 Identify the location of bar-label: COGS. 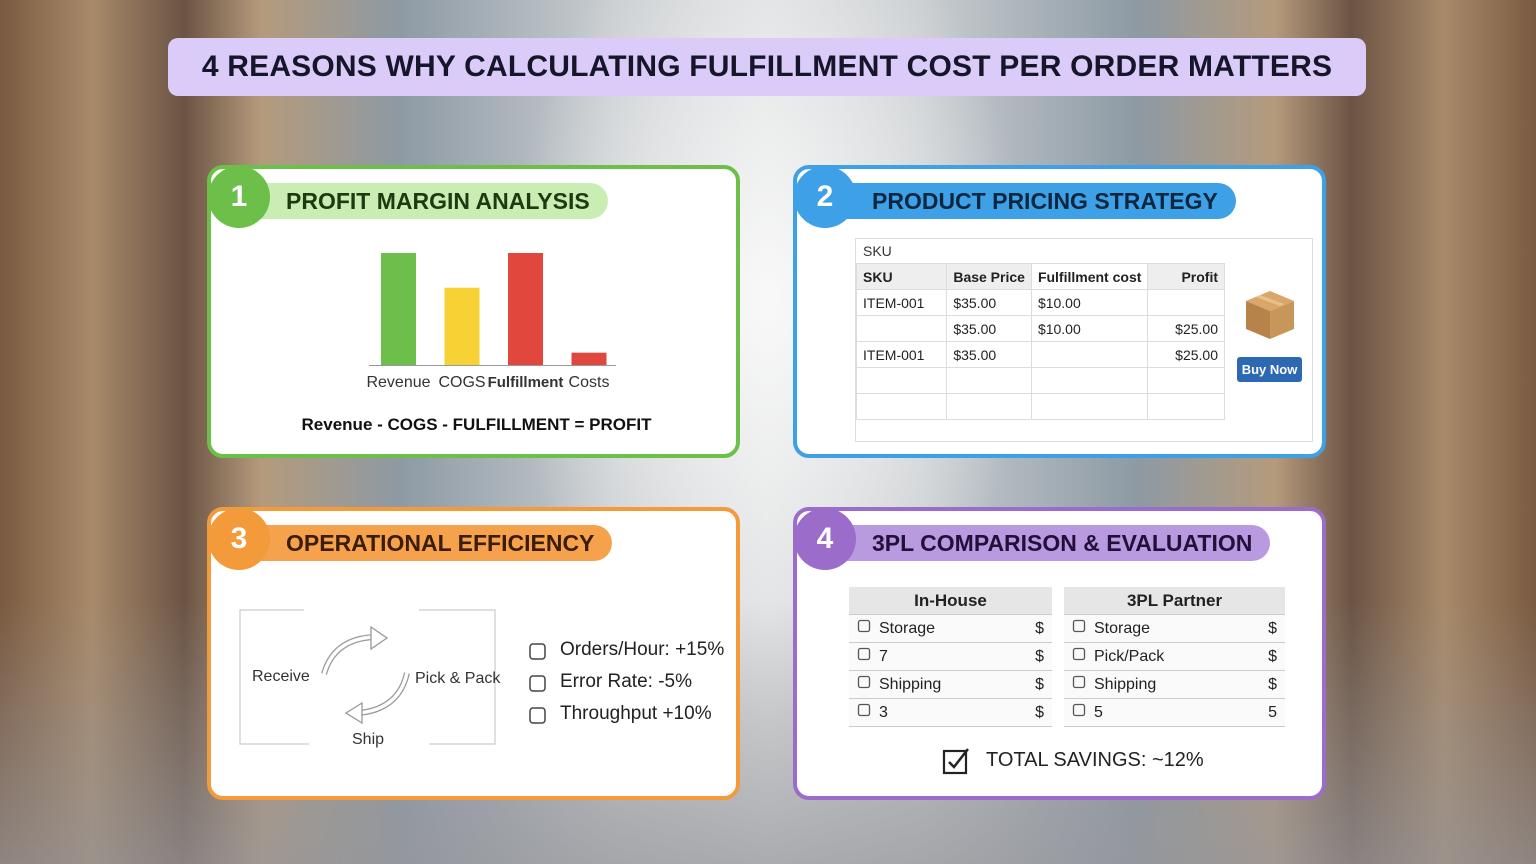
(461, 382).